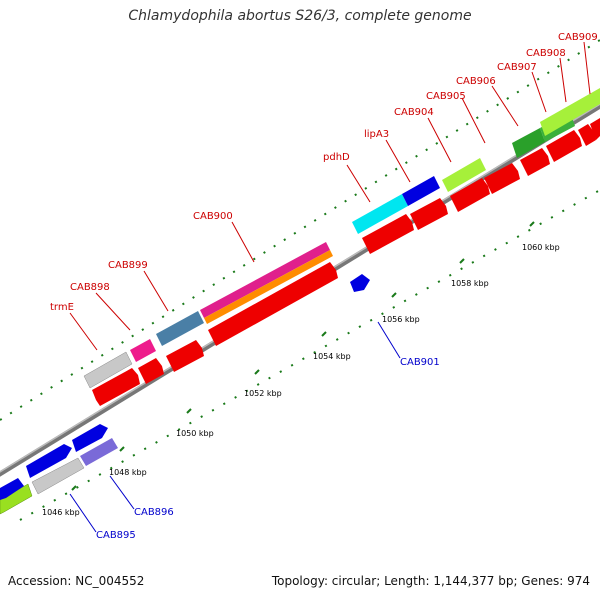 The width and height of the screenshot is (600, 600). I want to click on scale-label: 1052 kbp, so click(263, 393).